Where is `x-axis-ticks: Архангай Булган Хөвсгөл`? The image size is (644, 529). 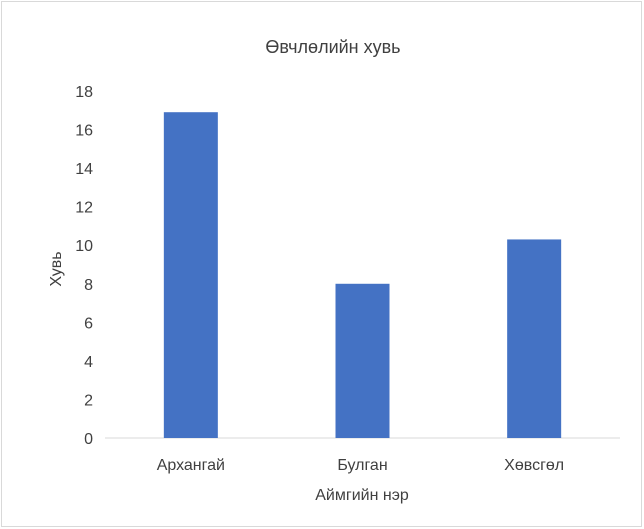 x-axis-ticks: Архангай Булган Хөвсгөл is located at coordinates (360, 465).